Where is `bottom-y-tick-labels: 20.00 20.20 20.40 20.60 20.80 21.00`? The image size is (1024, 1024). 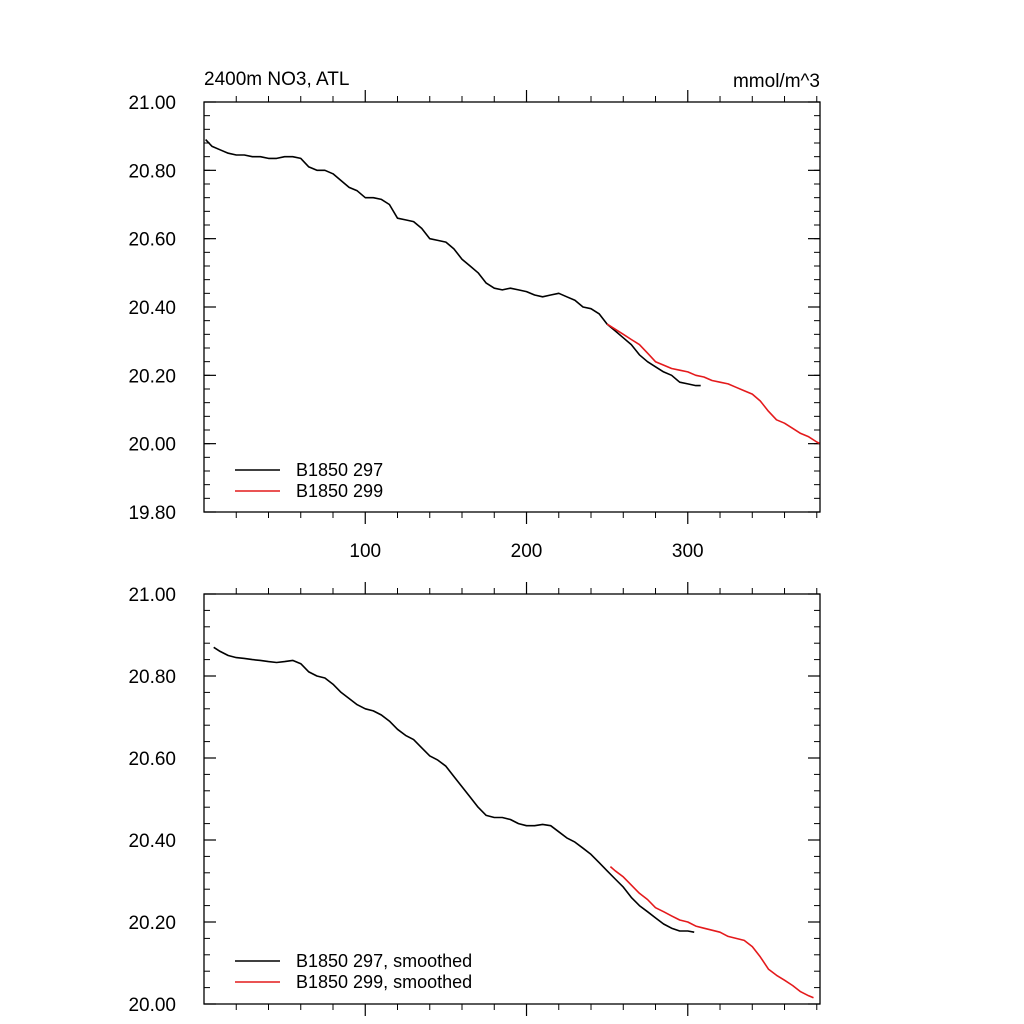
bottom-y-tick-labels: 20.00 20.20 20.40 20.60 20.80 21.00 is located at coordinates (152, 800).